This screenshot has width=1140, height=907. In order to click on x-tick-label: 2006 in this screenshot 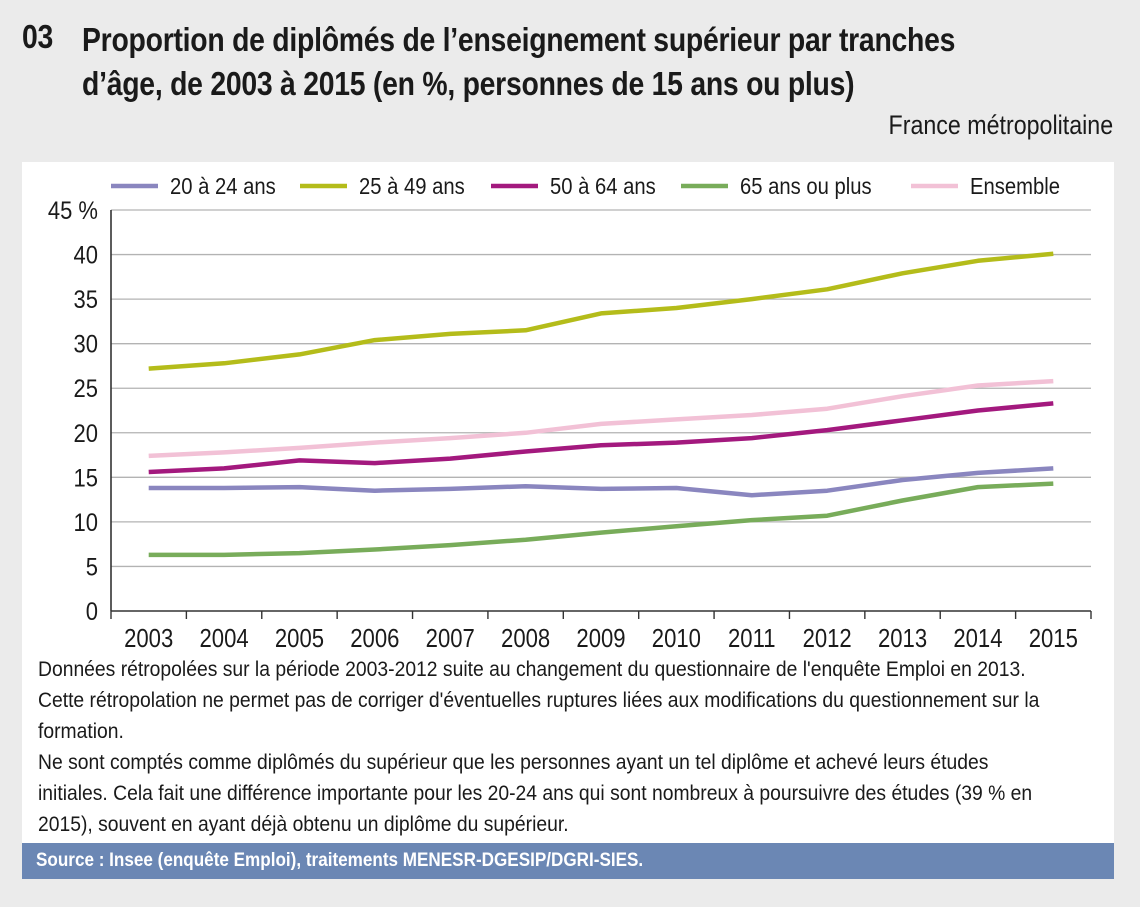, I will do `click(374, 638)`.